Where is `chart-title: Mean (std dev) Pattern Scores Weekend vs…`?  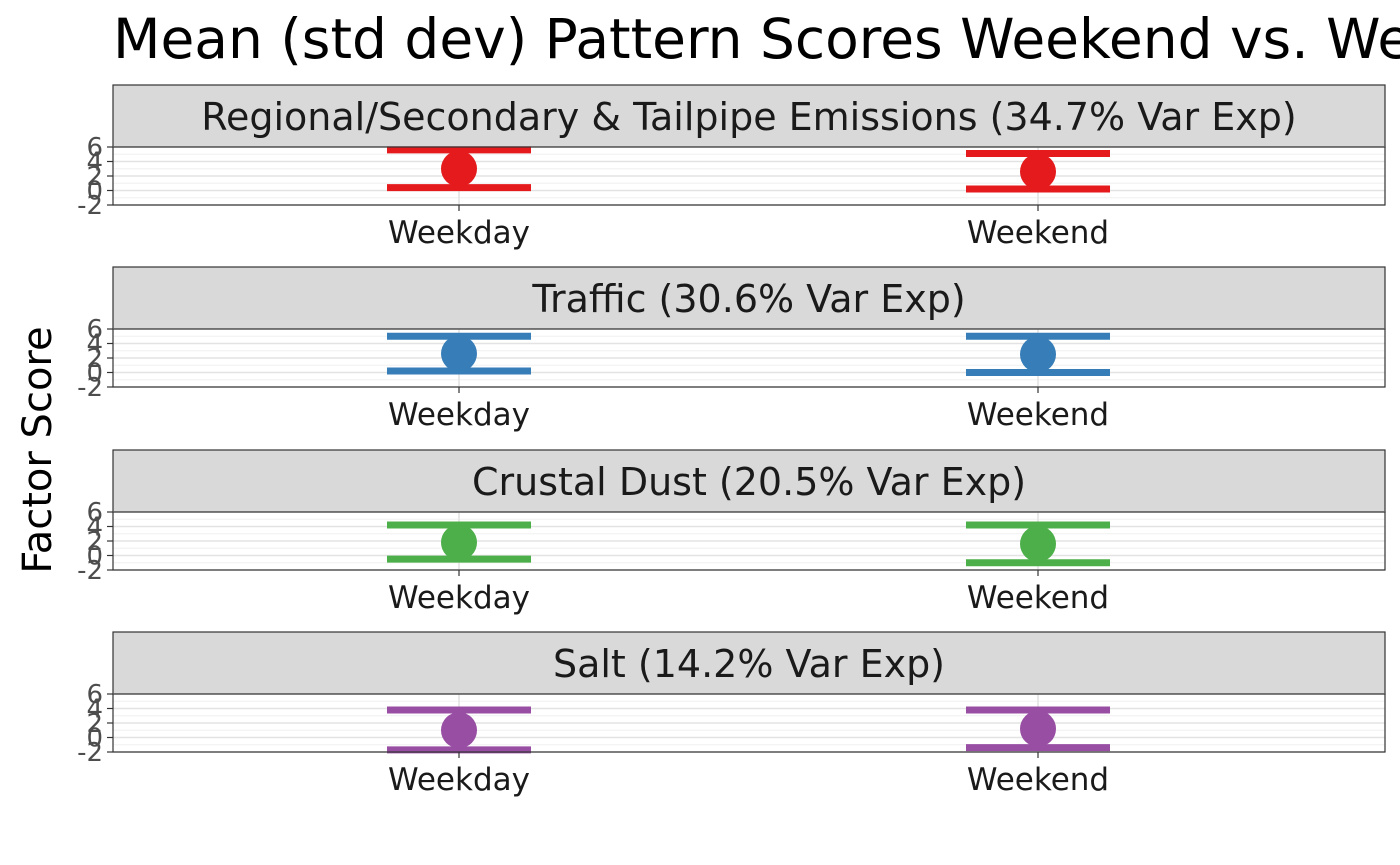 chart-title: Mean (std dev) Pattern Scores Weekend vs… is located at coordinates (756, 39).